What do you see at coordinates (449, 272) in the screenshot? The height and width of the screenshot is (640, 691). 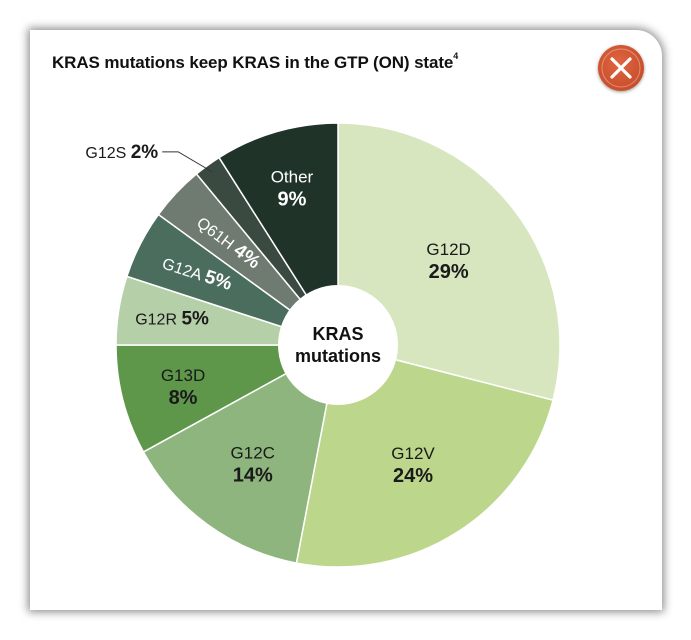 I see `slice-value-g12d: 29%` at bounding box center [449, 272].